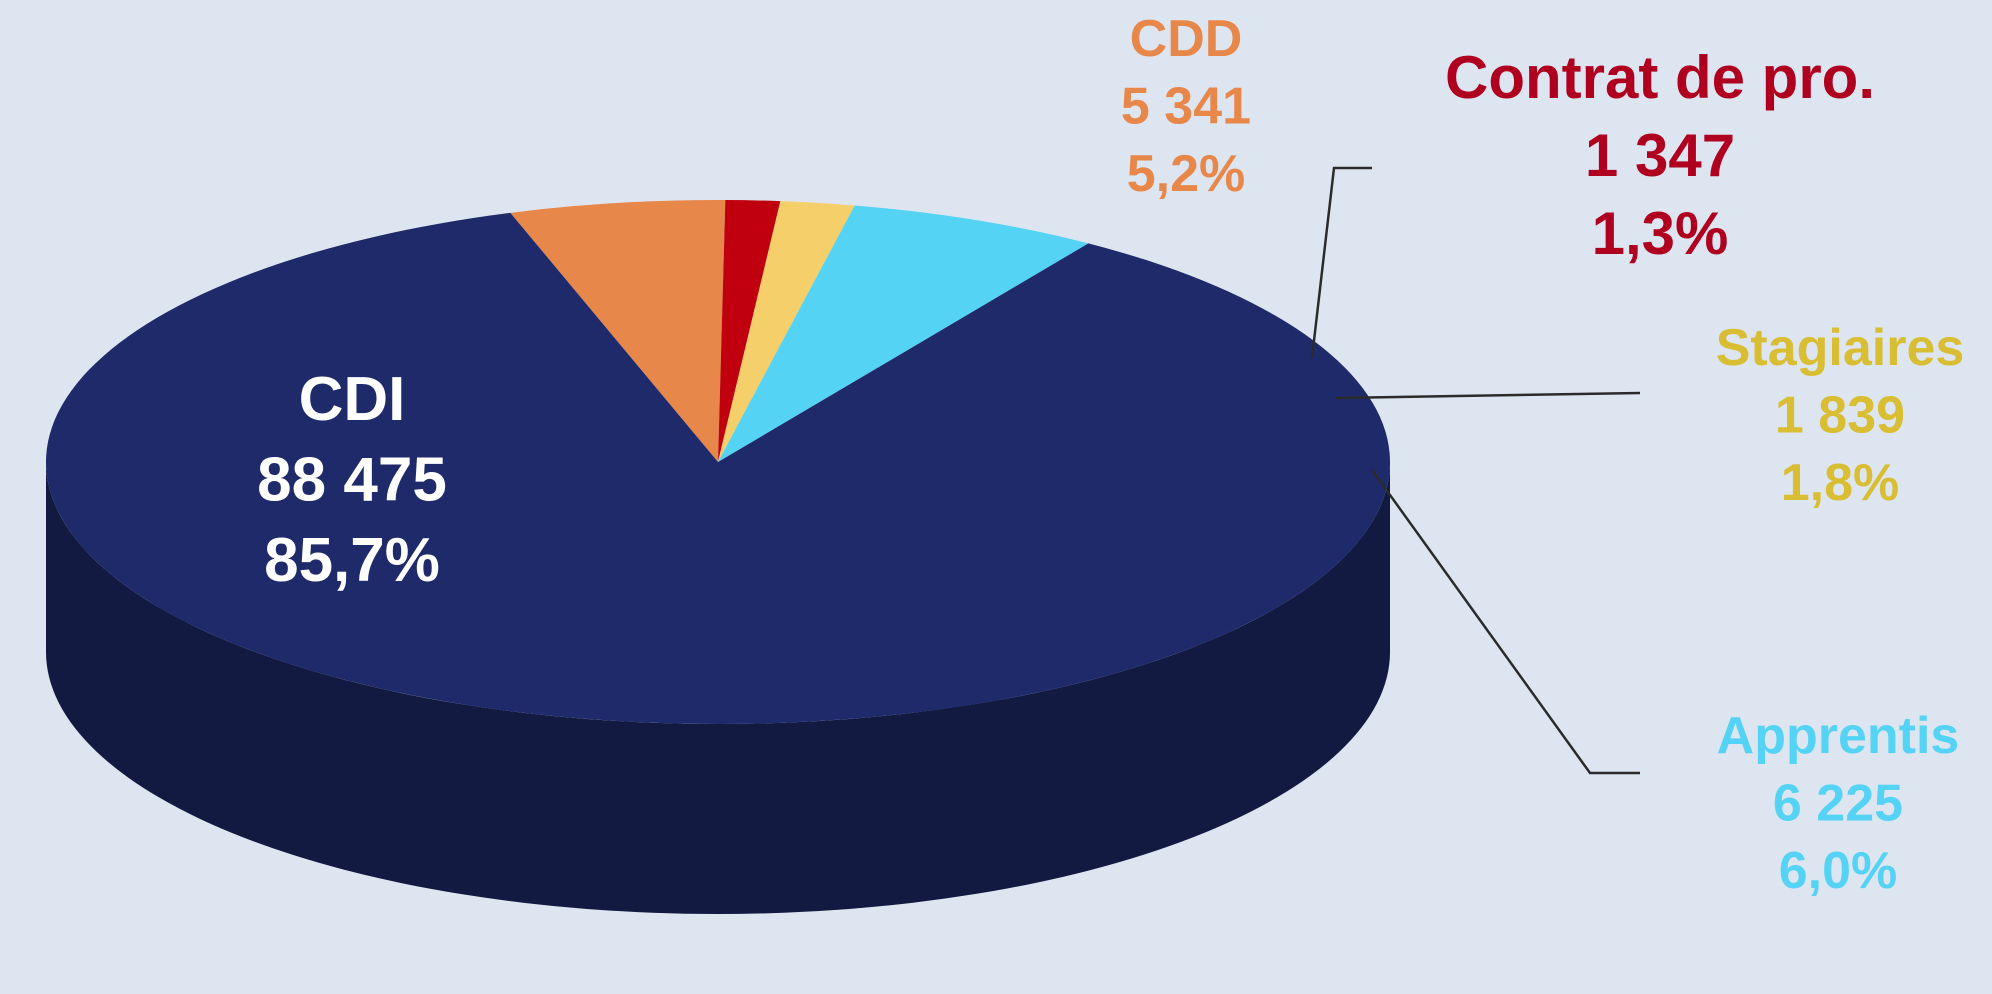 The height and width of the screenshot is (994, 1992). I want to click on label-cdd-category: CDD, so click(1186, 39).